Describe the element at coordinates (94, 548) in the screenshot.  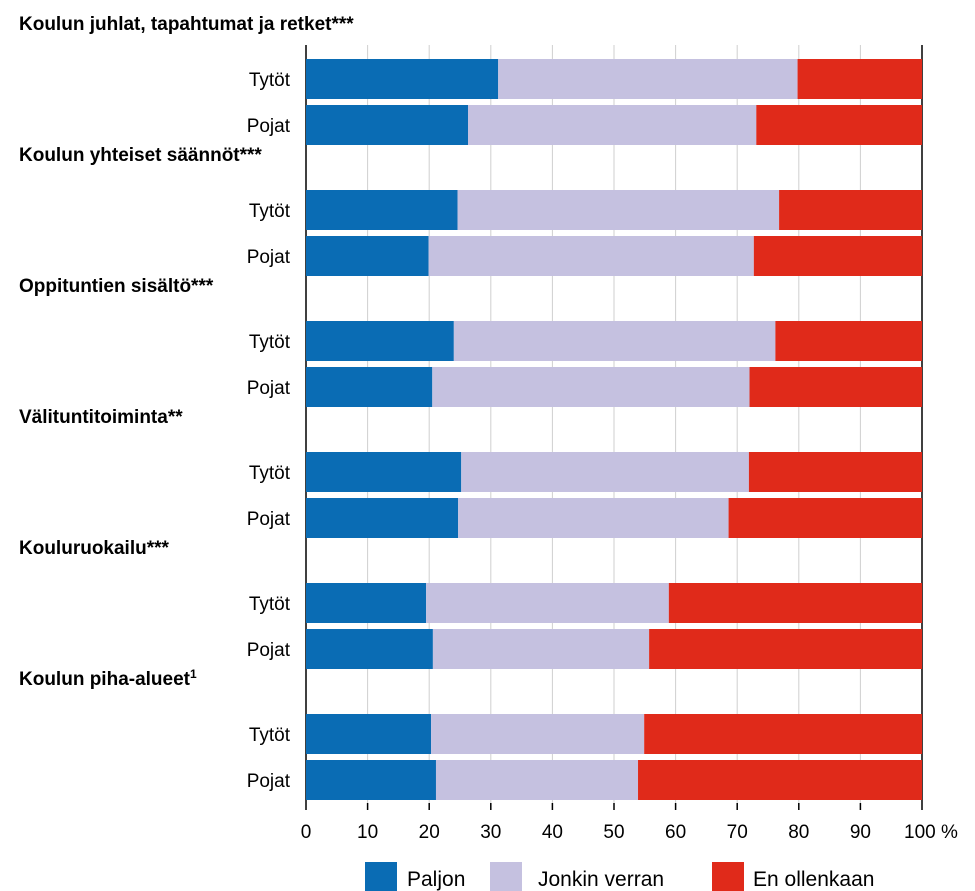
I see `group-title: Kouluruokailu***` at that location.